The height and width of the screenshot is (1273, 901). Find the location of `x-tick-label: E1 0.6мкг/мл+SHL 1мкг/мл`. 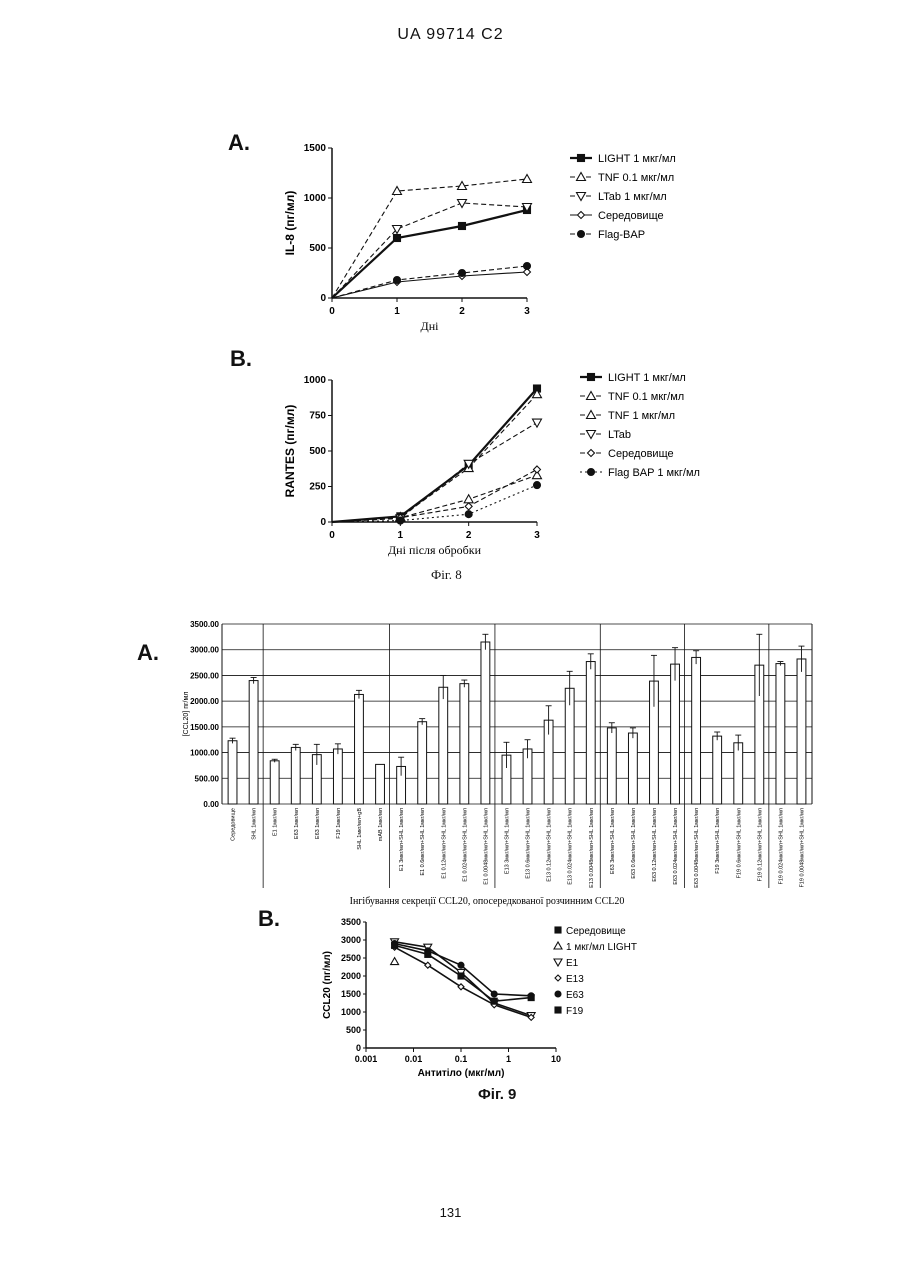

x-tick-label: E1 0.6мкг/мл+SHL 1мкг/мл is located at coordinates (423, 842).